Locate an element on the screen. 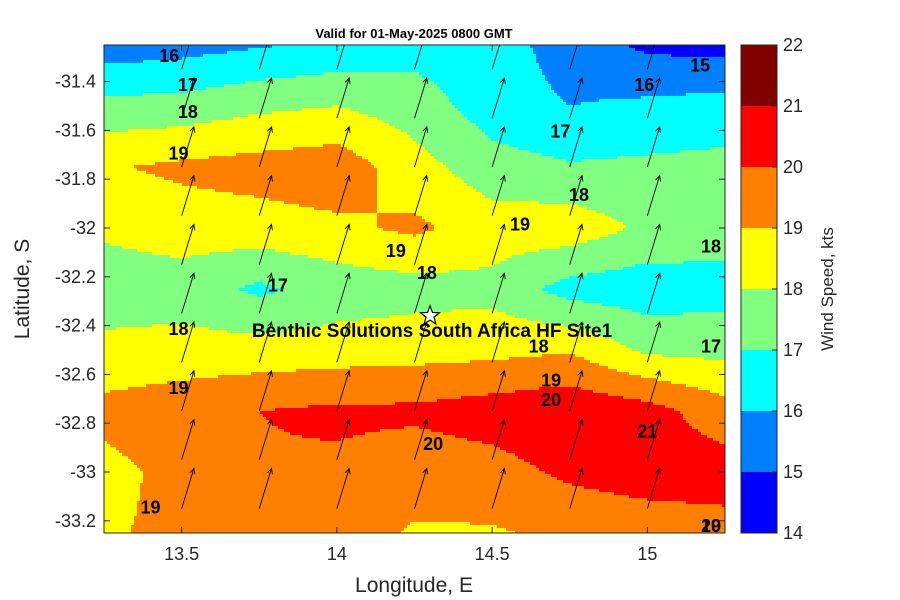  x-tick-label: 13.5 is located at coordinates (181, 554).